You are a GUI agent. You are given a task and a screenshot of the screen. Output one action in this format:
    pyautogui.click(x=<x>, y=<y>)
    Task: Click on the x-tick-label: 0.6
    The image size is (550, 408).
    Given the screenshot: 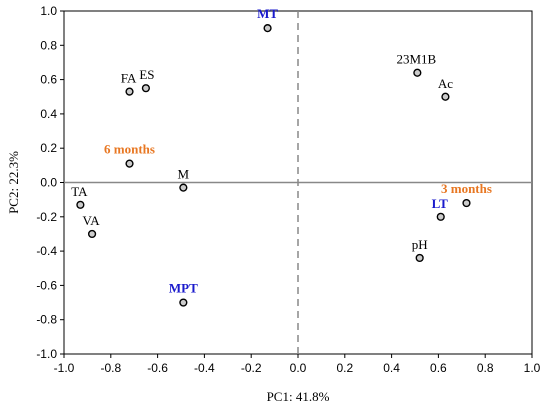 What is the action you would take?
    pyautogui.click(x=438, y=368)
    